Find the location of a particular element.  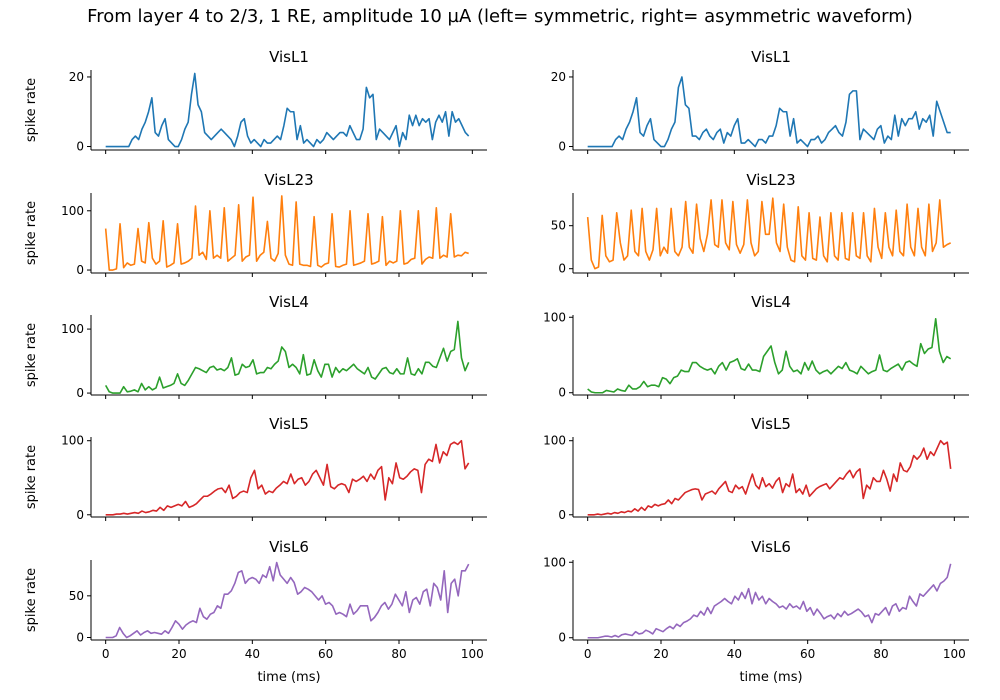

subplot-visl4-right: VisL4 0 100 is located at coordinates (756, 346).